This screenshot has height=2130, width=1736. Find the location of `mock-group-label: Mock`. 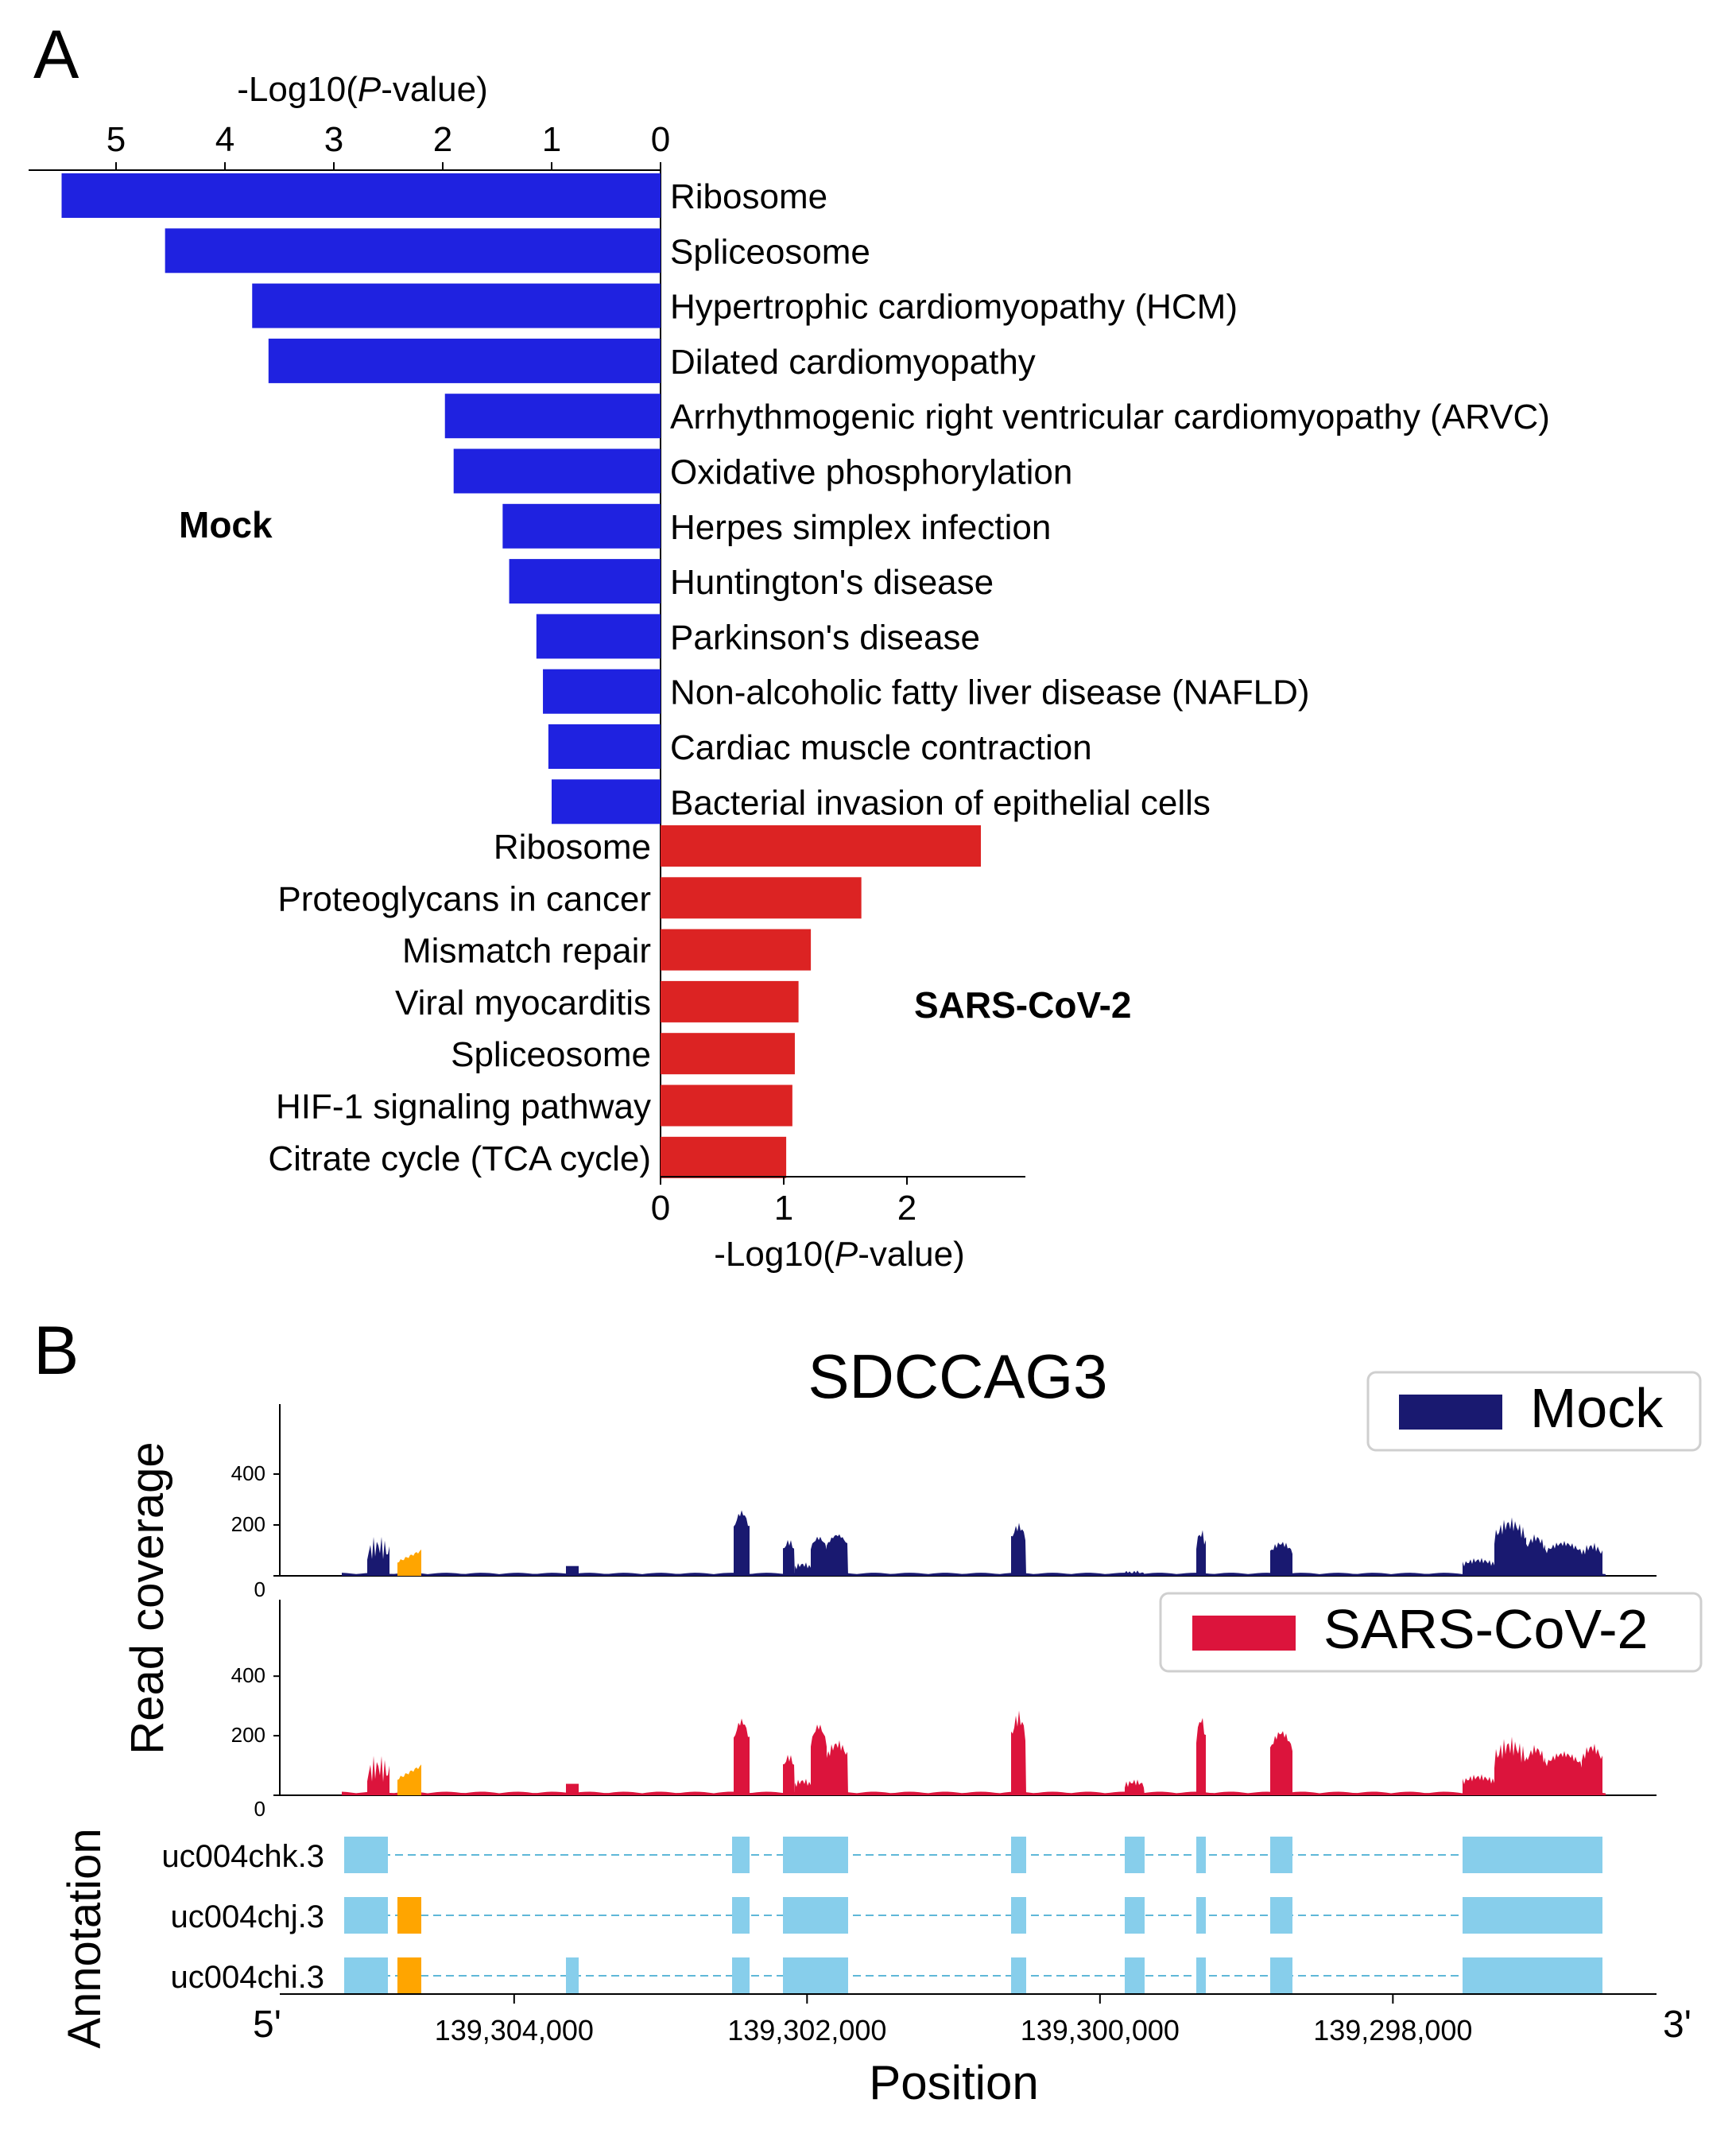

mock-group-label: Mock is located at coordinates (226, 525).